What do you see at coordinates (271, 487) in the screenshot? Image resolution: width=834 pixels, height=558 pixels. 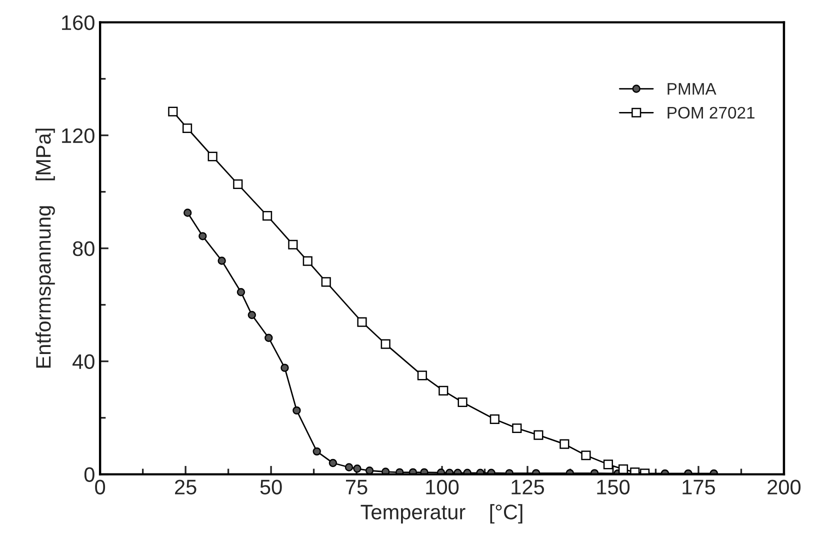 I see `x-tick-label: 50` at bounding box center [271, 487].